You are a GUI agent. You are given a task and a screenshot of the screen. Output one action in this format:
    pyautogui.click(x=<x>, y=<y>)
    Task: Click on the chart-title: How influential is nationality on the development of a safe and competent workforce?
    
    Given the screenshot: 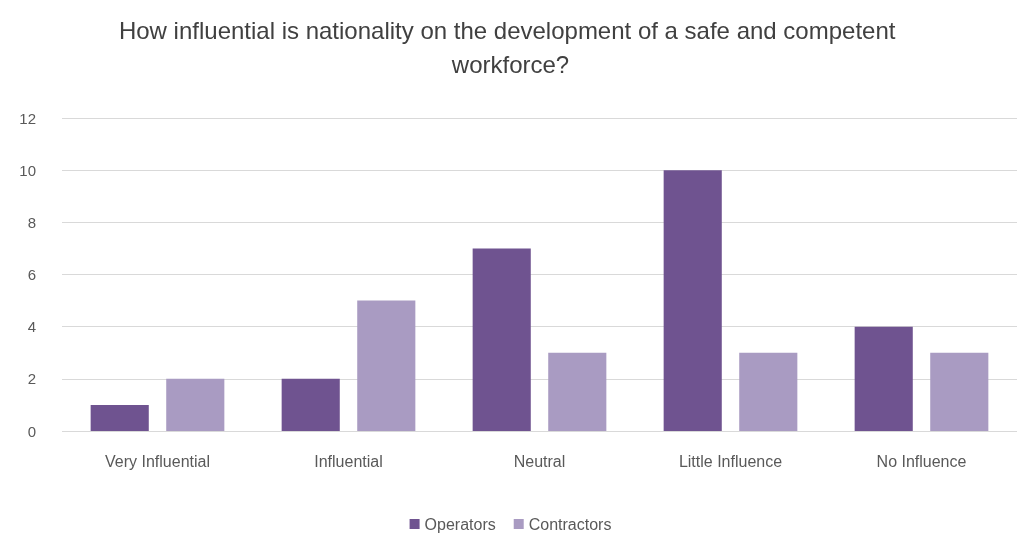 What is the action you would take?
    pyautogui.click(x=510, y=47)
    